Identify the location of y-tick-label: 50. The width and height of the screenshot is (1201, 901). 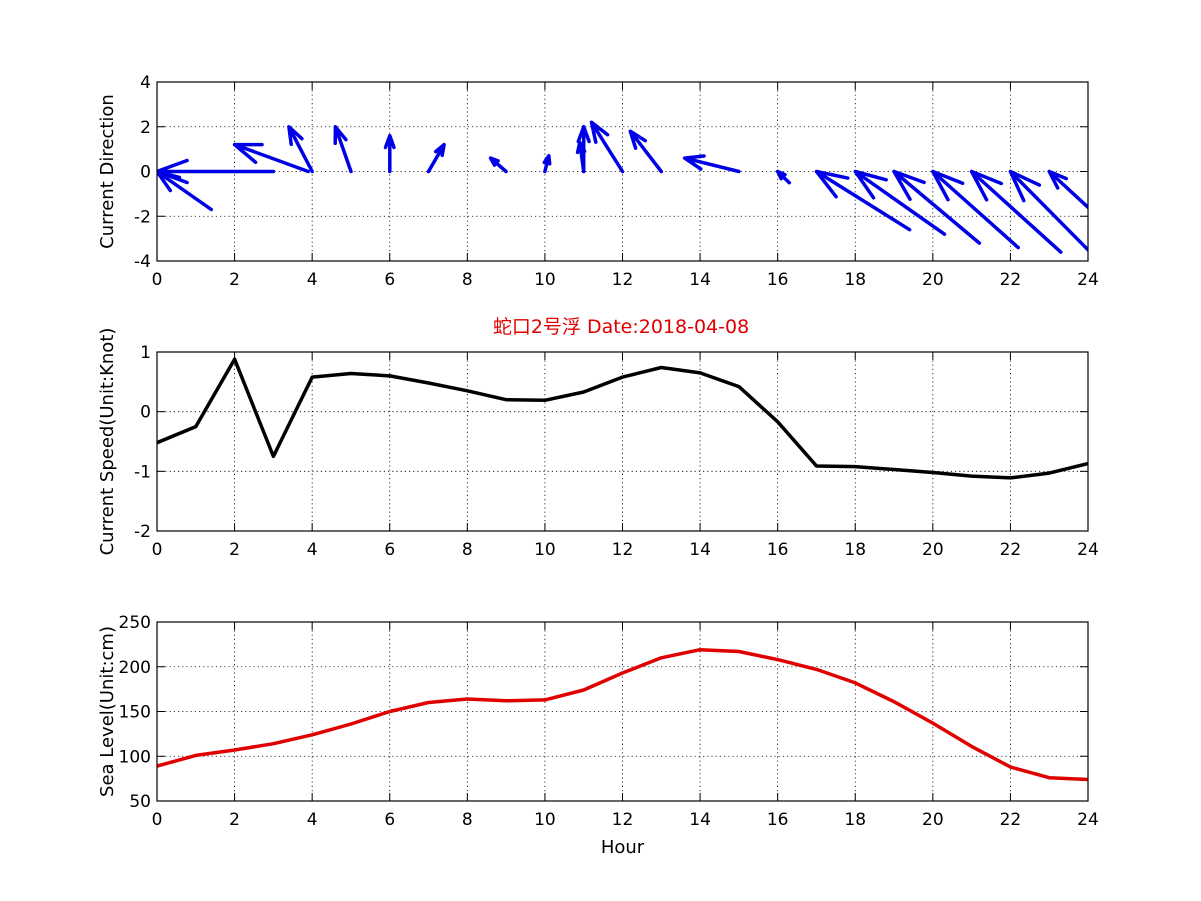
(140, 802).